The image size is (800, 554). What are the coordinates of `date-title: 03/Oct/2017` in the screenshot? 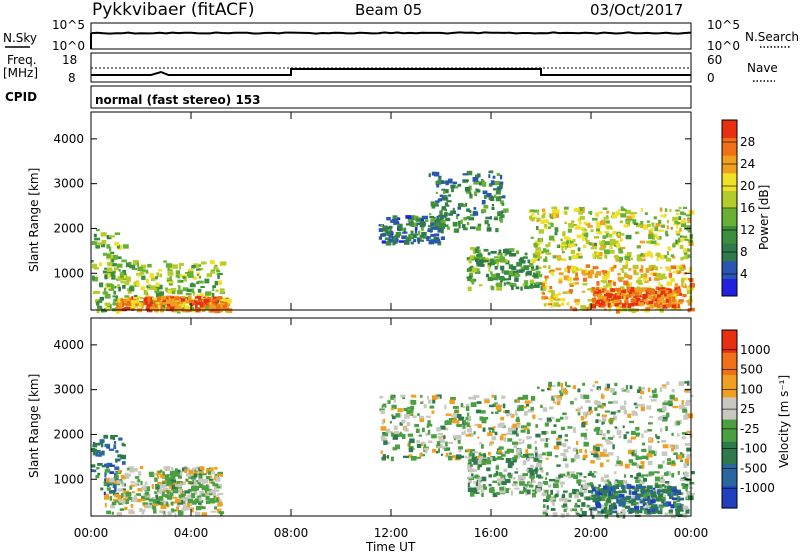 It's located at (636, 10).